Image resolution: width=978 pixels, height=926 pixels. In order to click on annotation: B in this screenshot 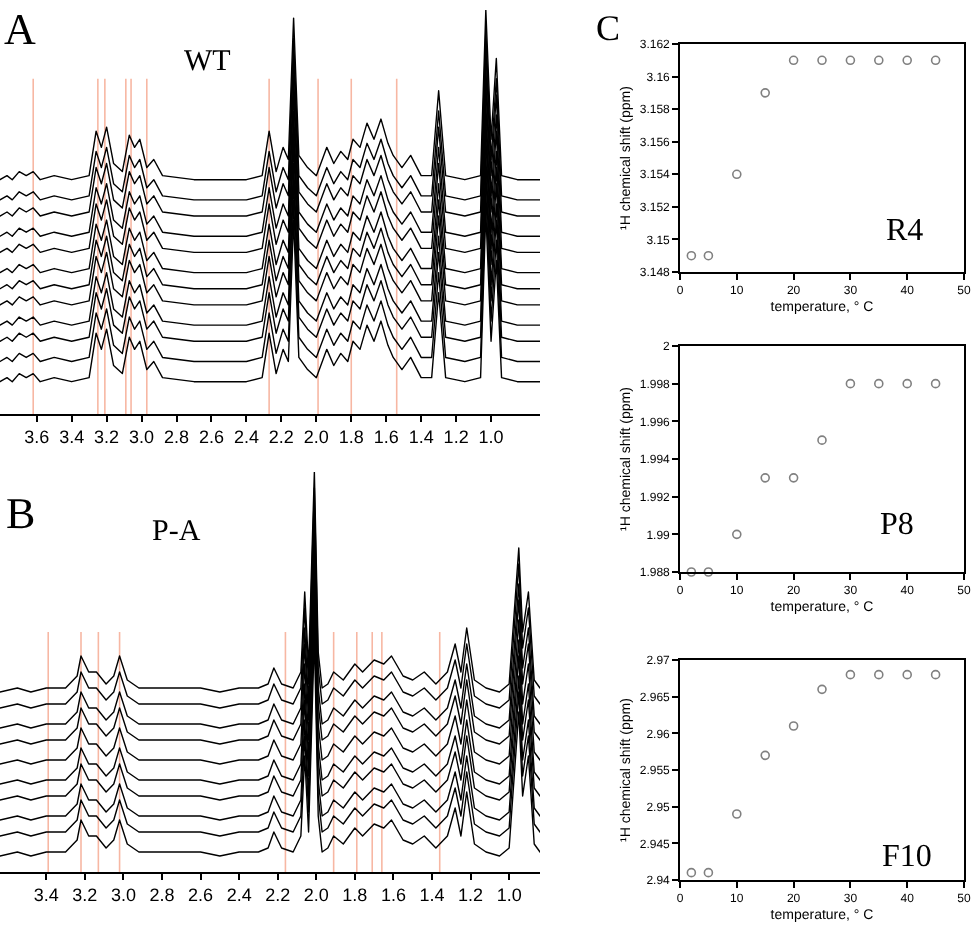, I will do `click(21, 513)`.